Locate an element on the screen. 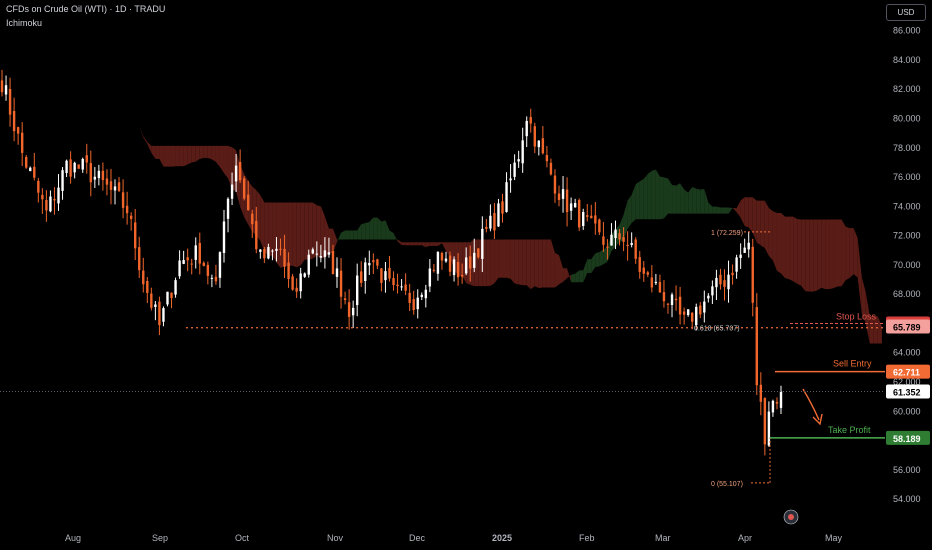 This screenshot has width=932, height=550. x-tick-label: Mar is located at coordinates (663, 538).